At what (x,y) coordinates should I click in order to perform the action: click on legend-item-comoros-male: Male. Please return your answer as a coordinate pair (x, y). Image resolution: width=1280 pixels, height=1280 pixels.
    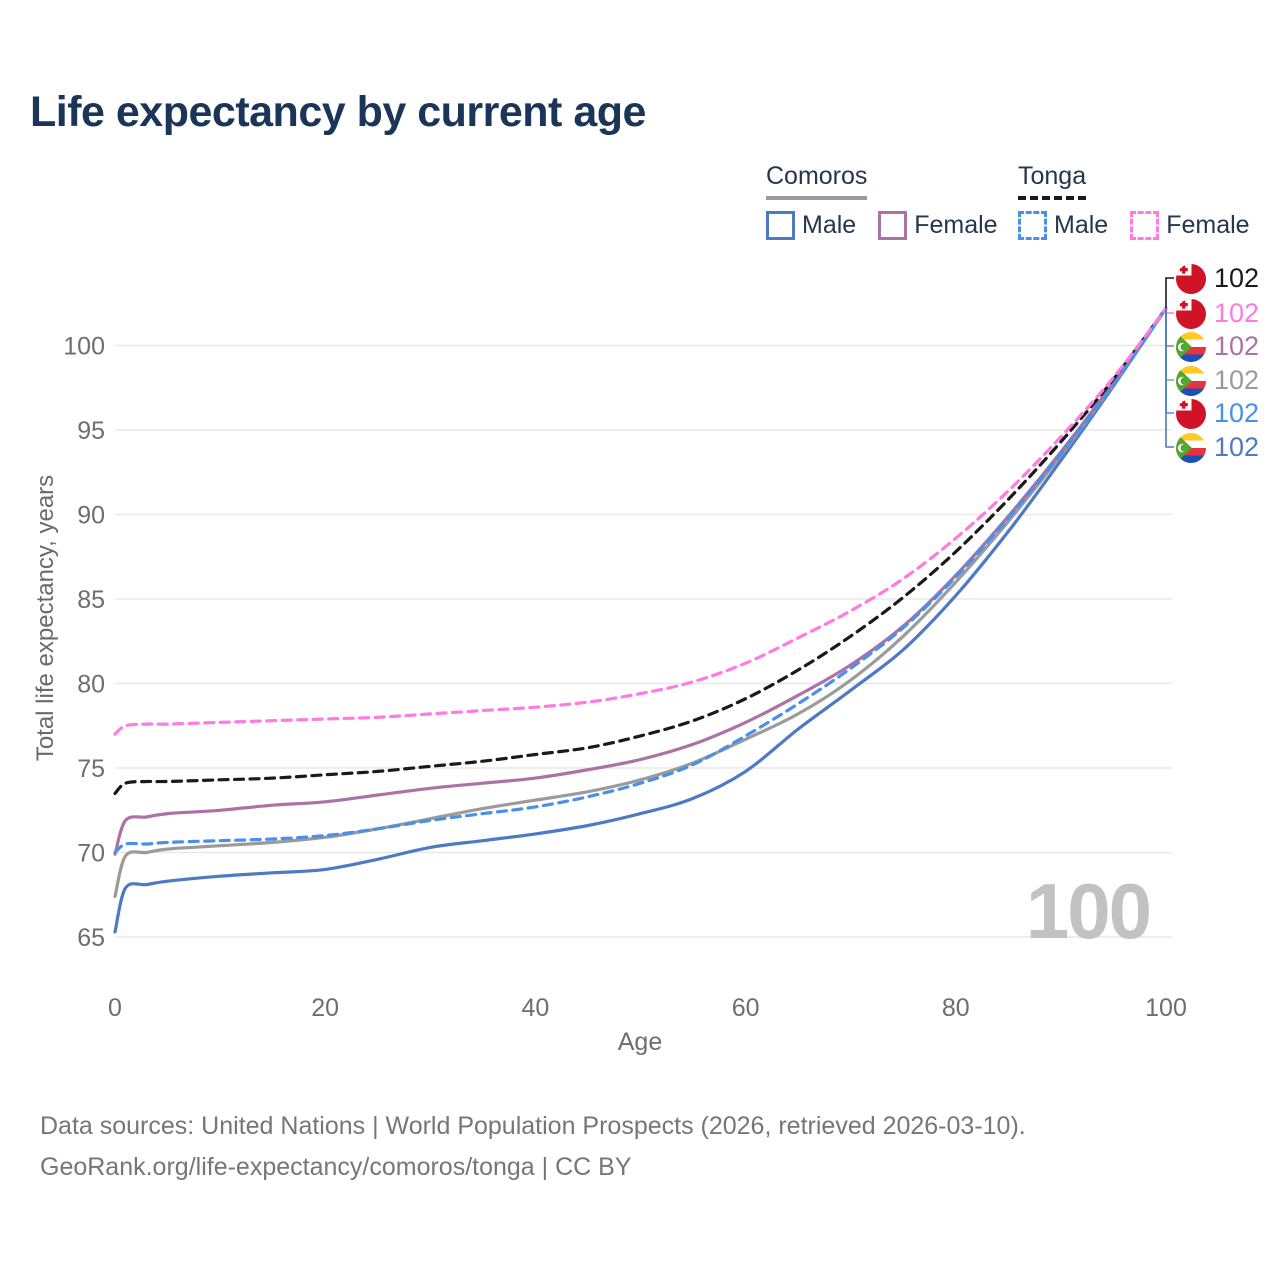
    Looking at the image, I should click on (811, 225).